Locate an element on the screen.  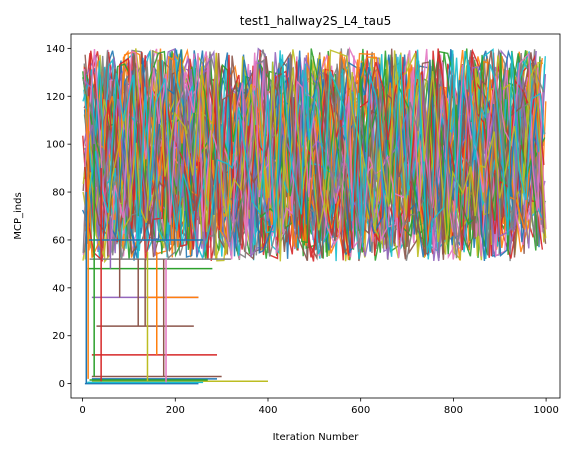
x-axis-label: Iteration Number is located at coordinates (316, 437).